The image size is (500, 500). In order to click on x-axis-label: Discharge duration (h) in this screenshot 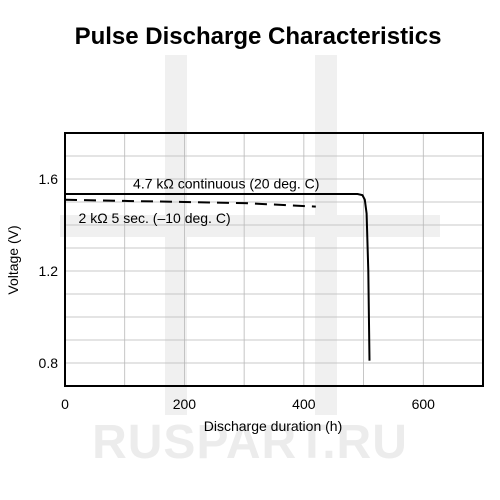, I will do `click(273, 426)`.